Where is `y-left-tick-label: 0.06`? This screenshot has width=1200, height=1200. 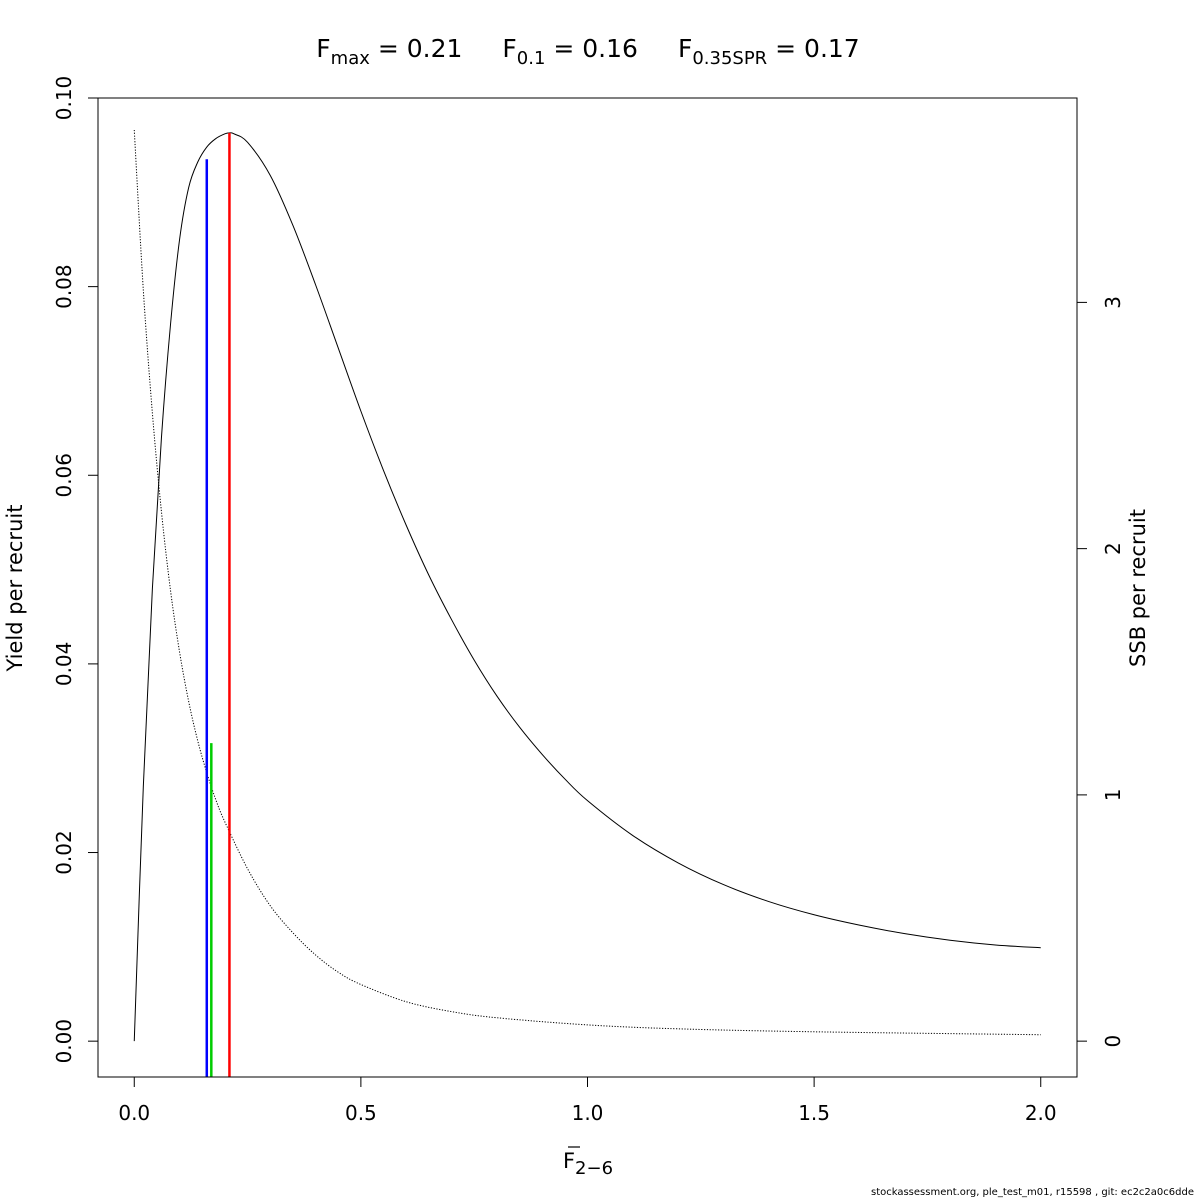 y-left-tick-label: 0.06 is located at coordinates (64, 475).